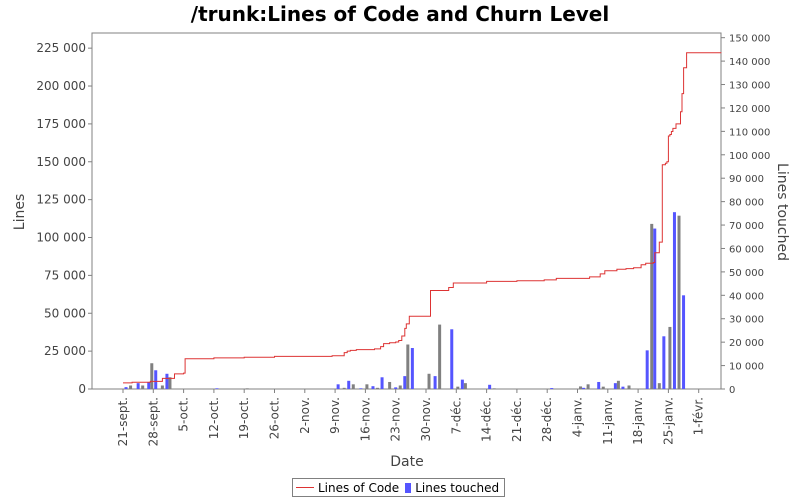 The height and width of the screenshot is (500, 800). Describe the element at coordinates (749, 62) in the screenshot. I see `y2-tick-label: 140 000` at that location.